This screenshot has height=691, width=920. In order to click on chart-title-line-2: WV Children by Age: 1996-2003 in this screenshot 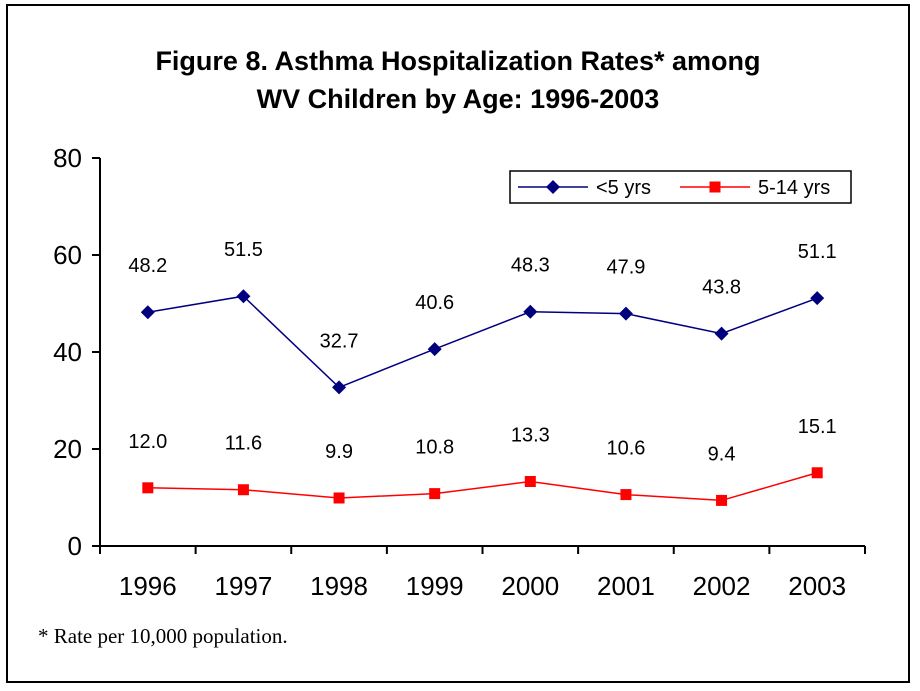, I will do `click(458, 99)`.